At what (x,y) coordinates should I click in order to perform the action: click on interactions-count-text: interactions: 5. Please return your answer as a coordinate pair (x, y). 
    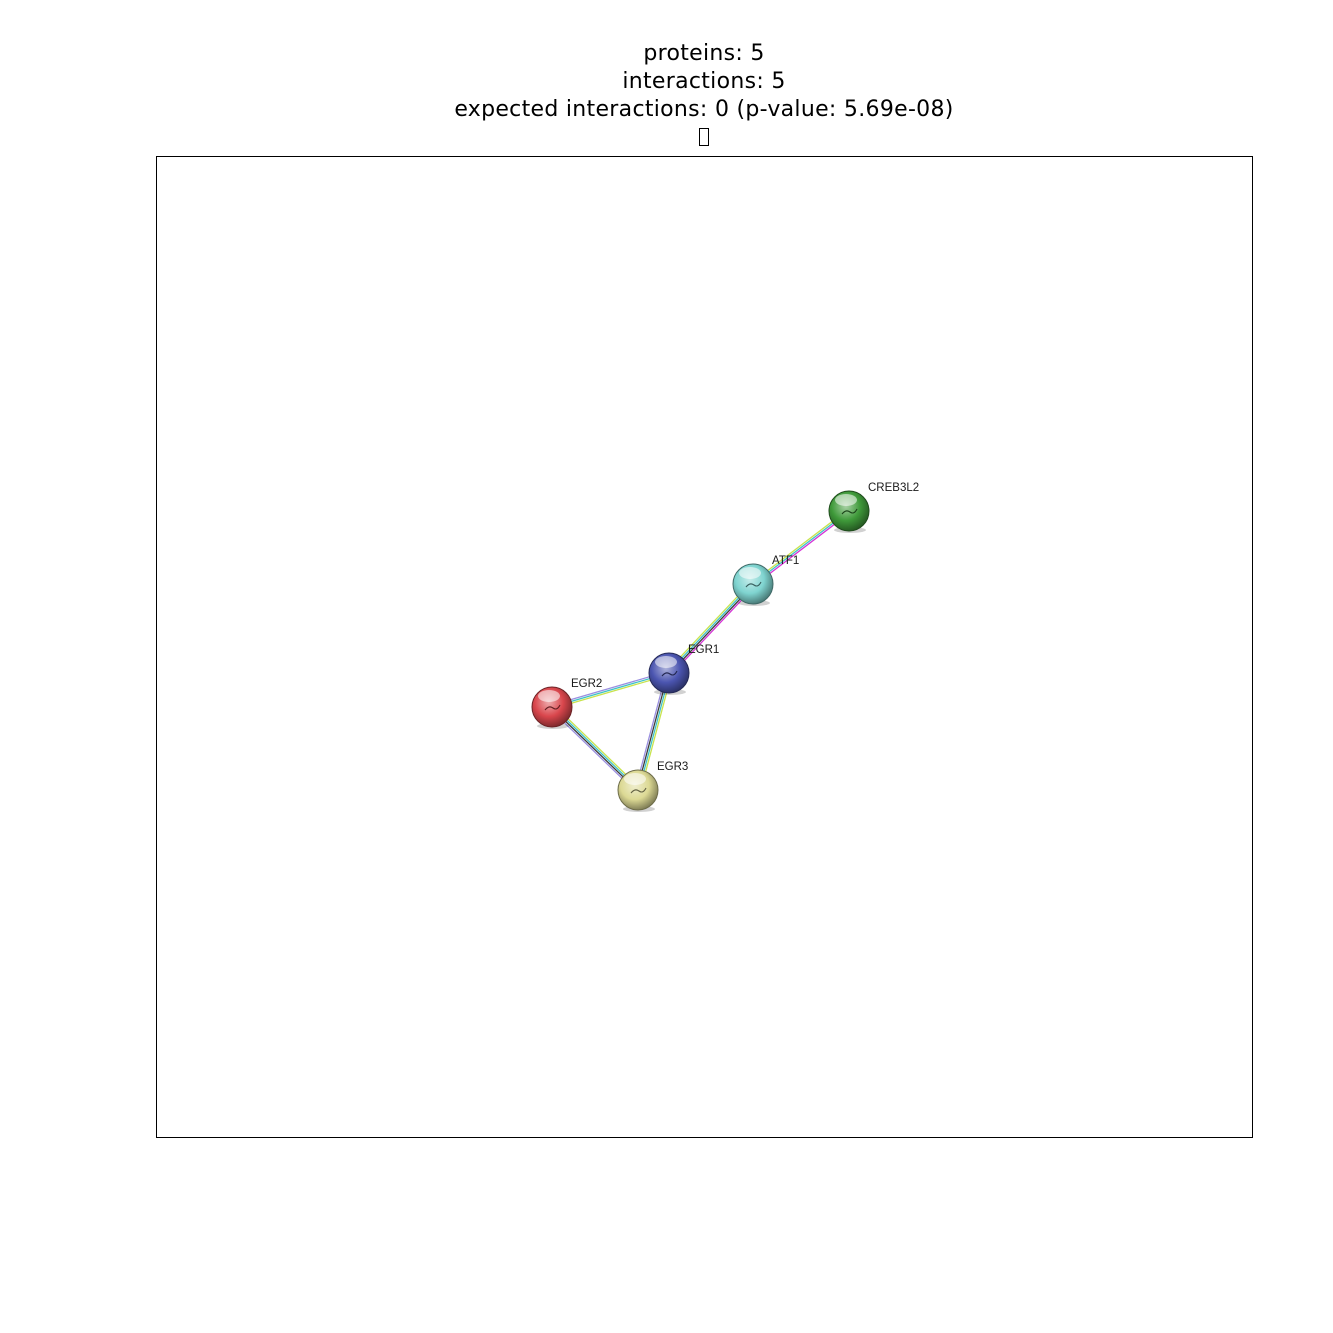
    Looking at the image, I should click on (704, 81).